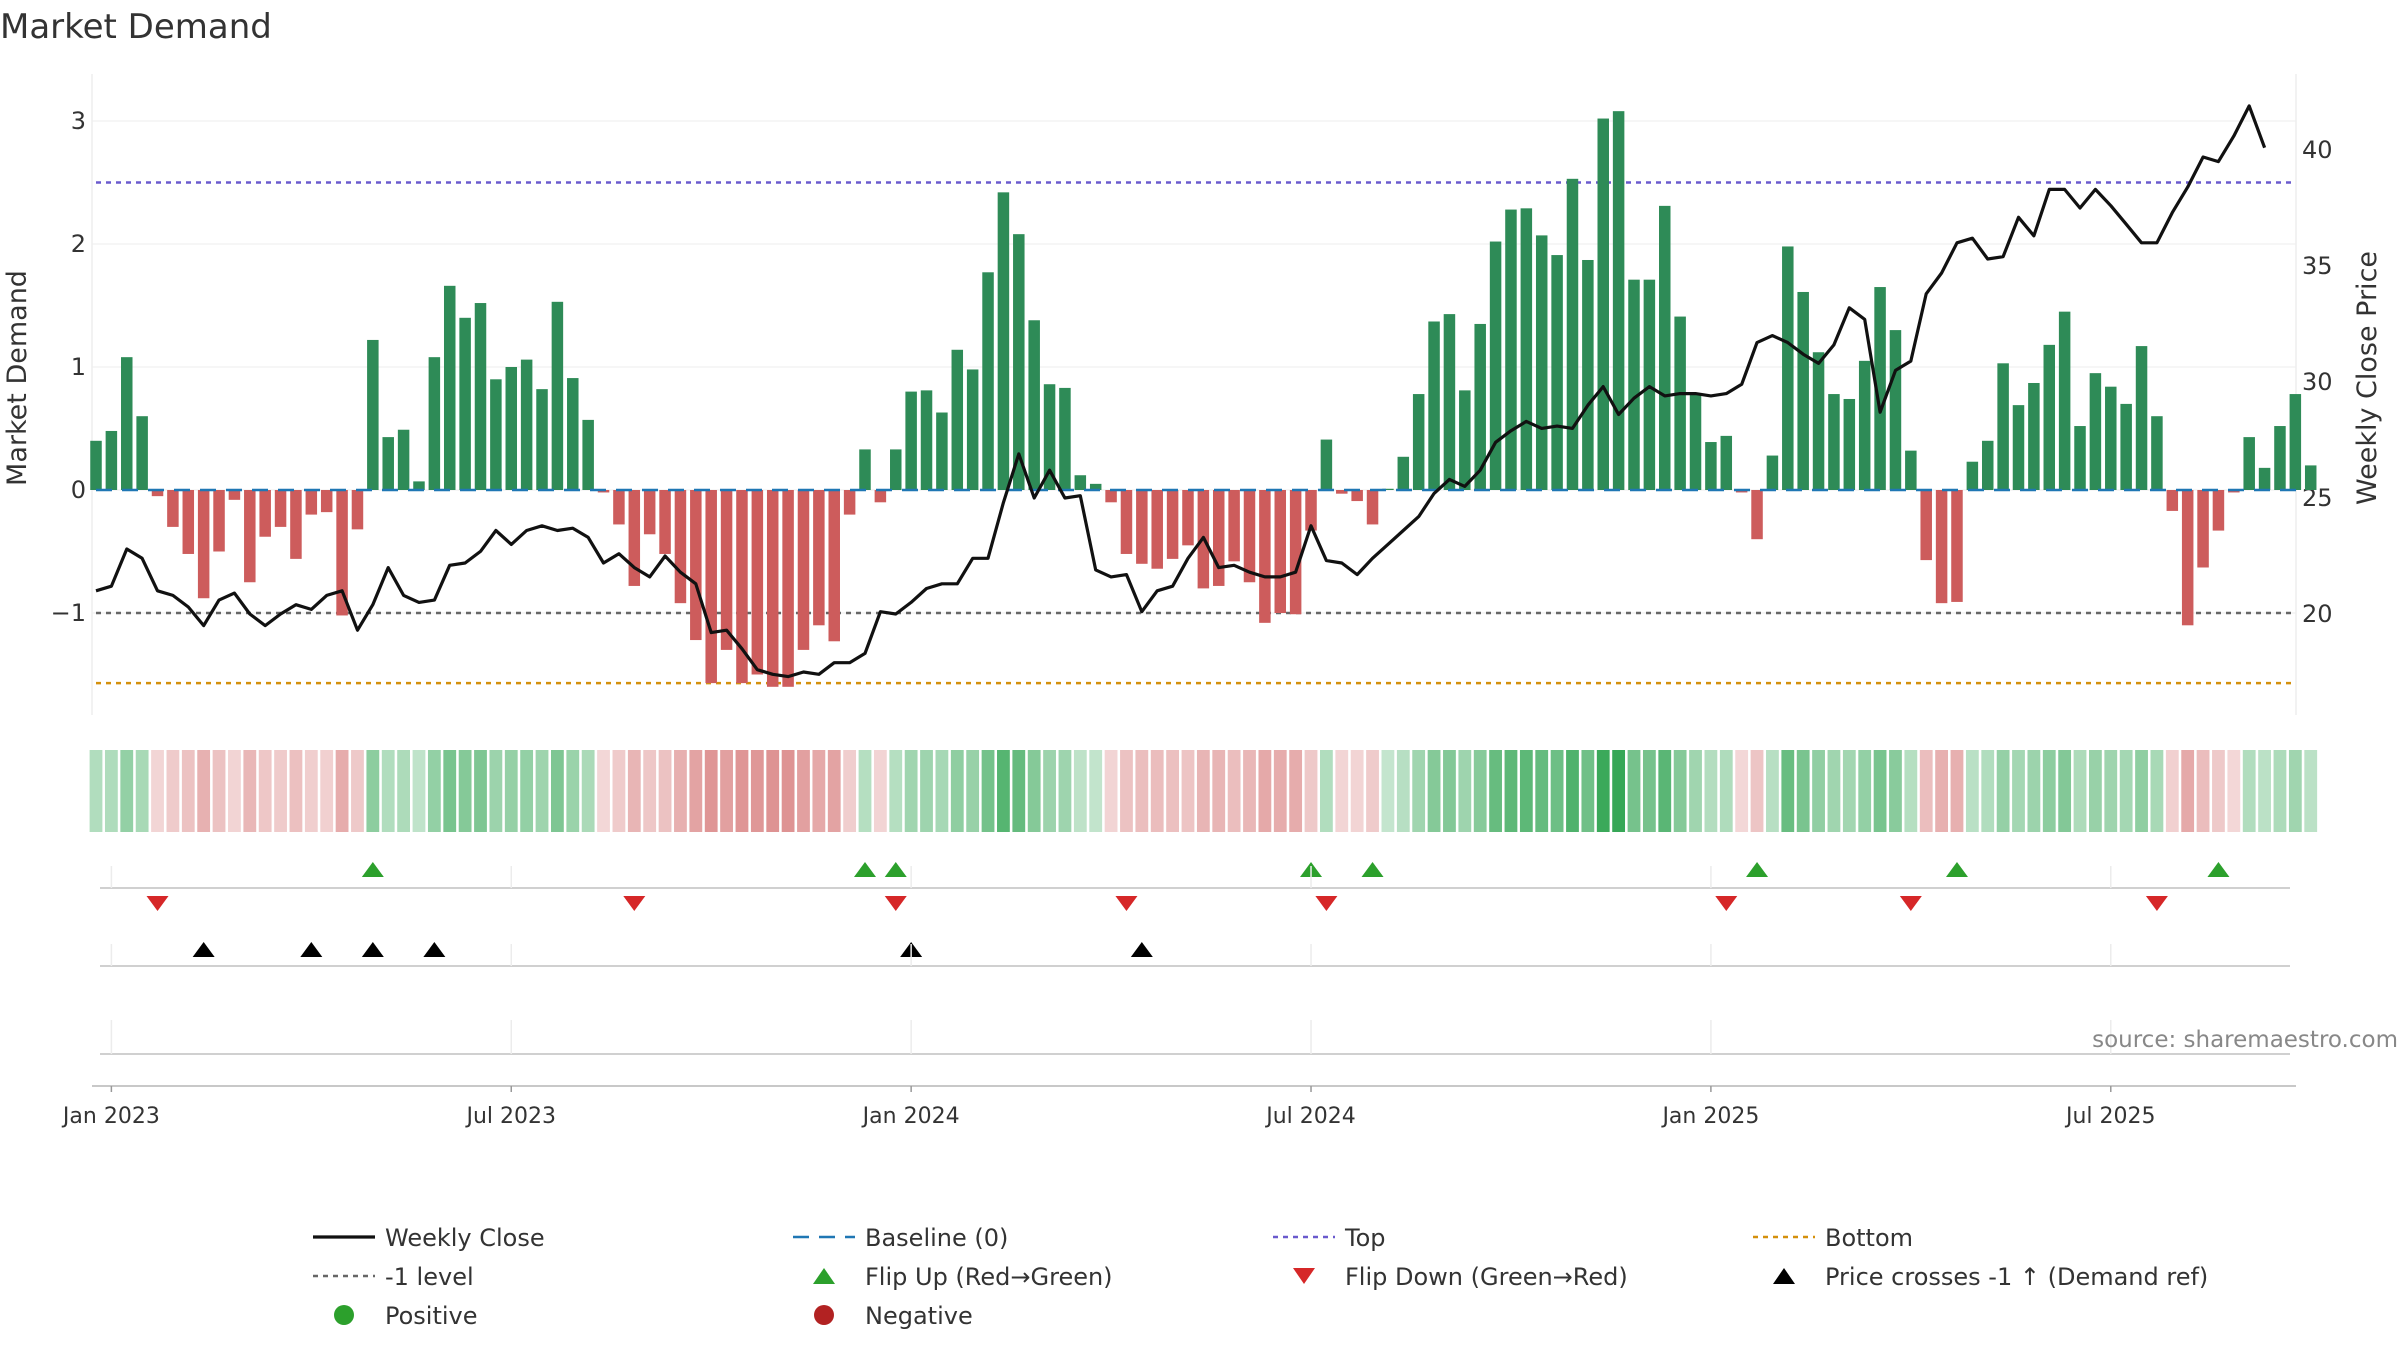 The width and height of the screenshot is (2400, 1350). What do you see at coordinates (1869, 1238) in the screenshot?
I see `legend-label: Bottom` at bounding box center [1869, 1238].